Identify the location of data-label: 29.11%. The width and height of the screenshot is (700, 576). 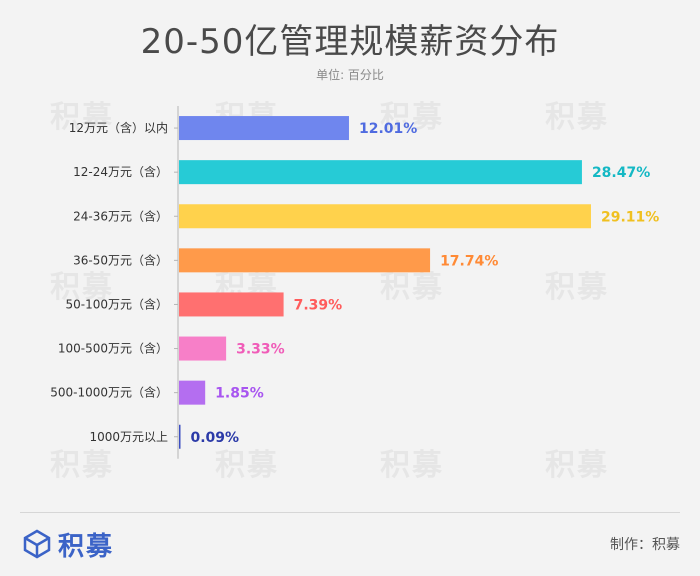
(630, 217).